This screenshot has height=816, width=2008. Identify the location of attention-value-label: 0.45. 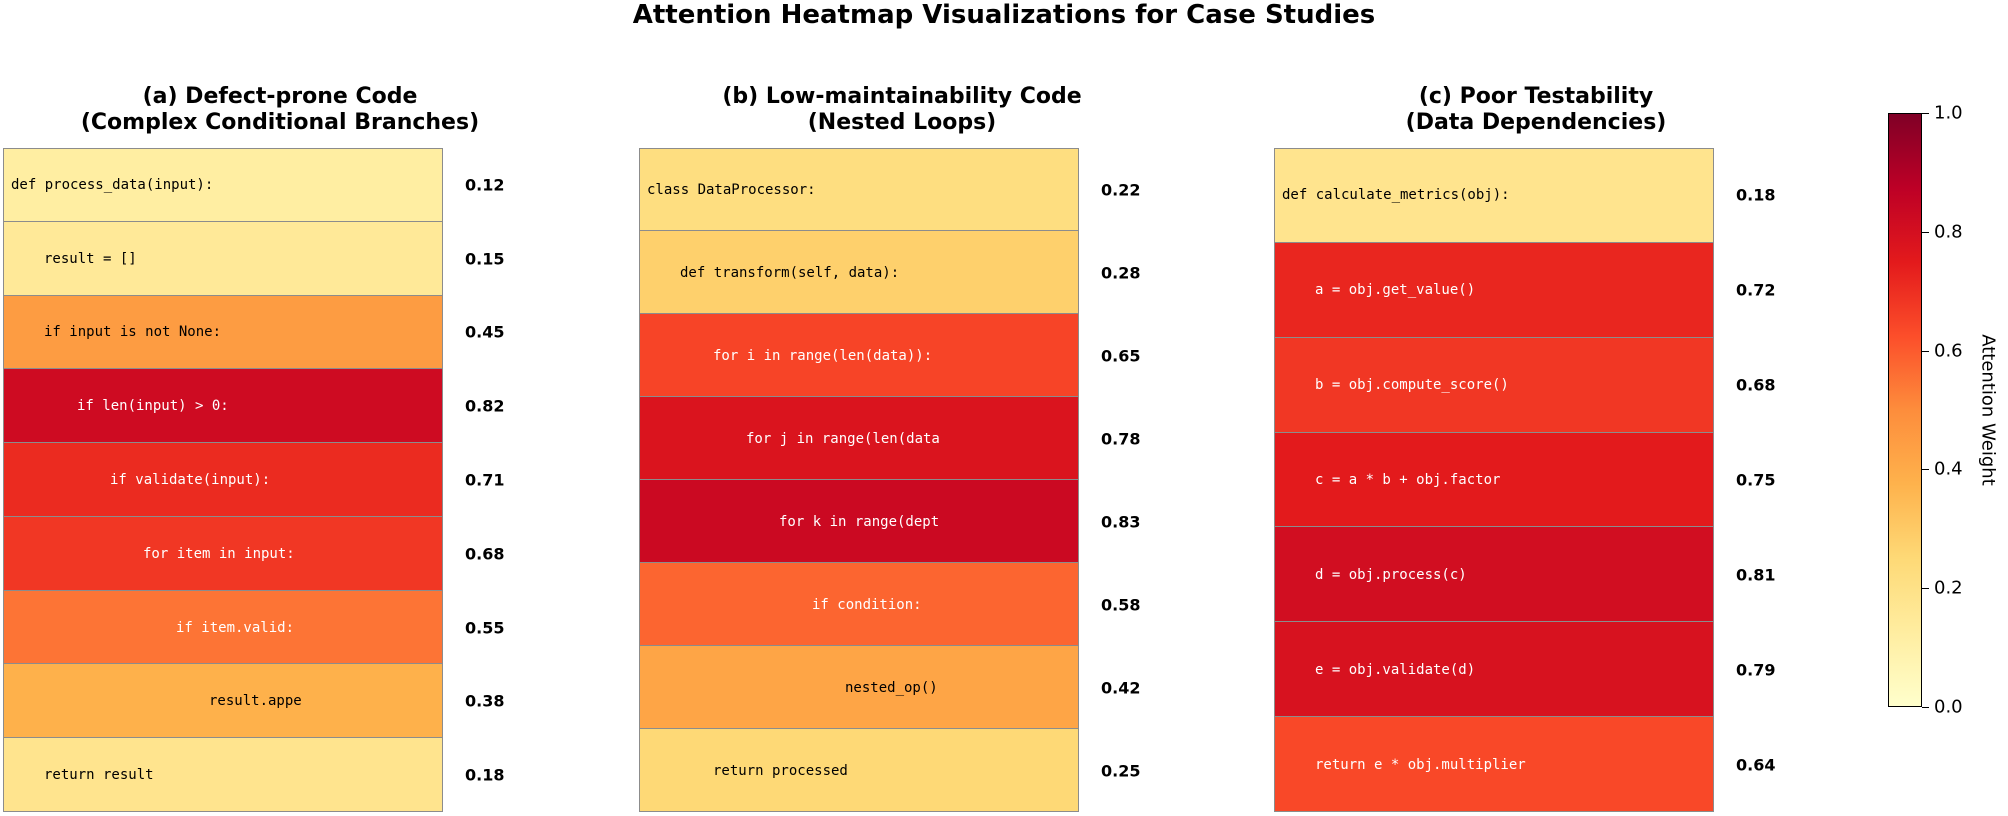
(485, 332).